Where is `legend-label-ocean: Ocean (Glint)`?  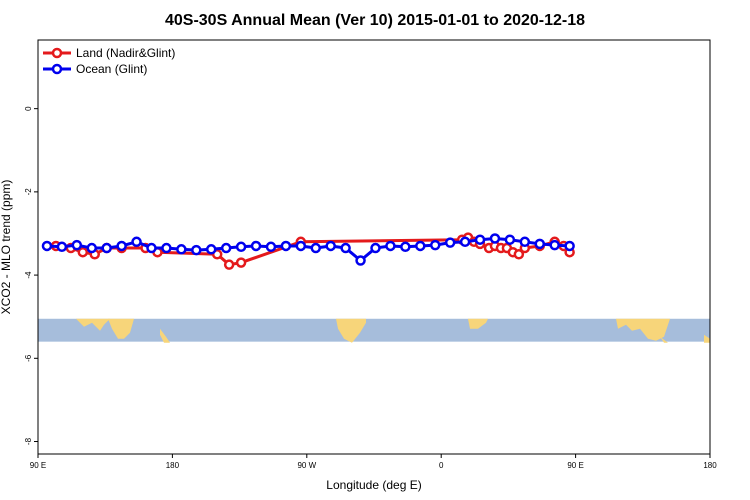
legend-label-ocean: Ocean (Glint) is located at coordinates (111, 69).